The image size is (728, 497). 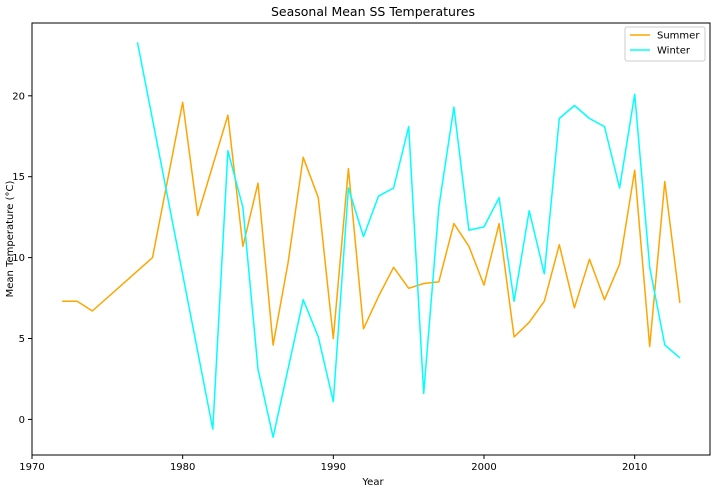 I want to click on x-tick-label: 2000, so click(x=483, y=467).